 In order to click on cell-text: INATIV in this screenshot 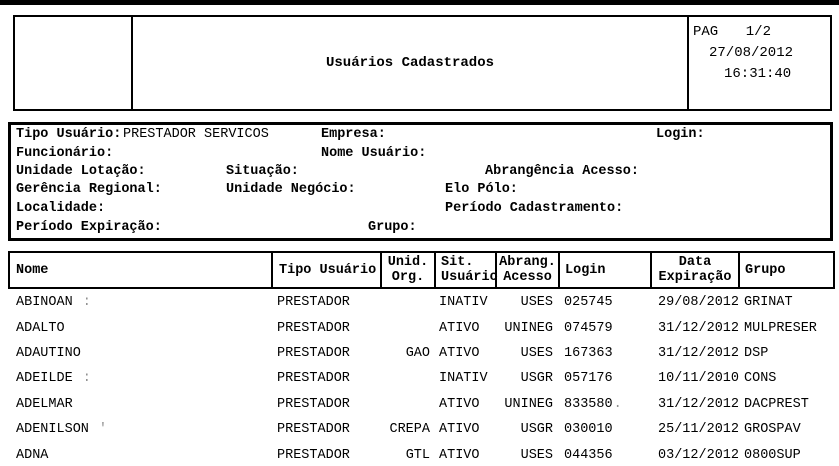, I will do `click(463, 379)`.